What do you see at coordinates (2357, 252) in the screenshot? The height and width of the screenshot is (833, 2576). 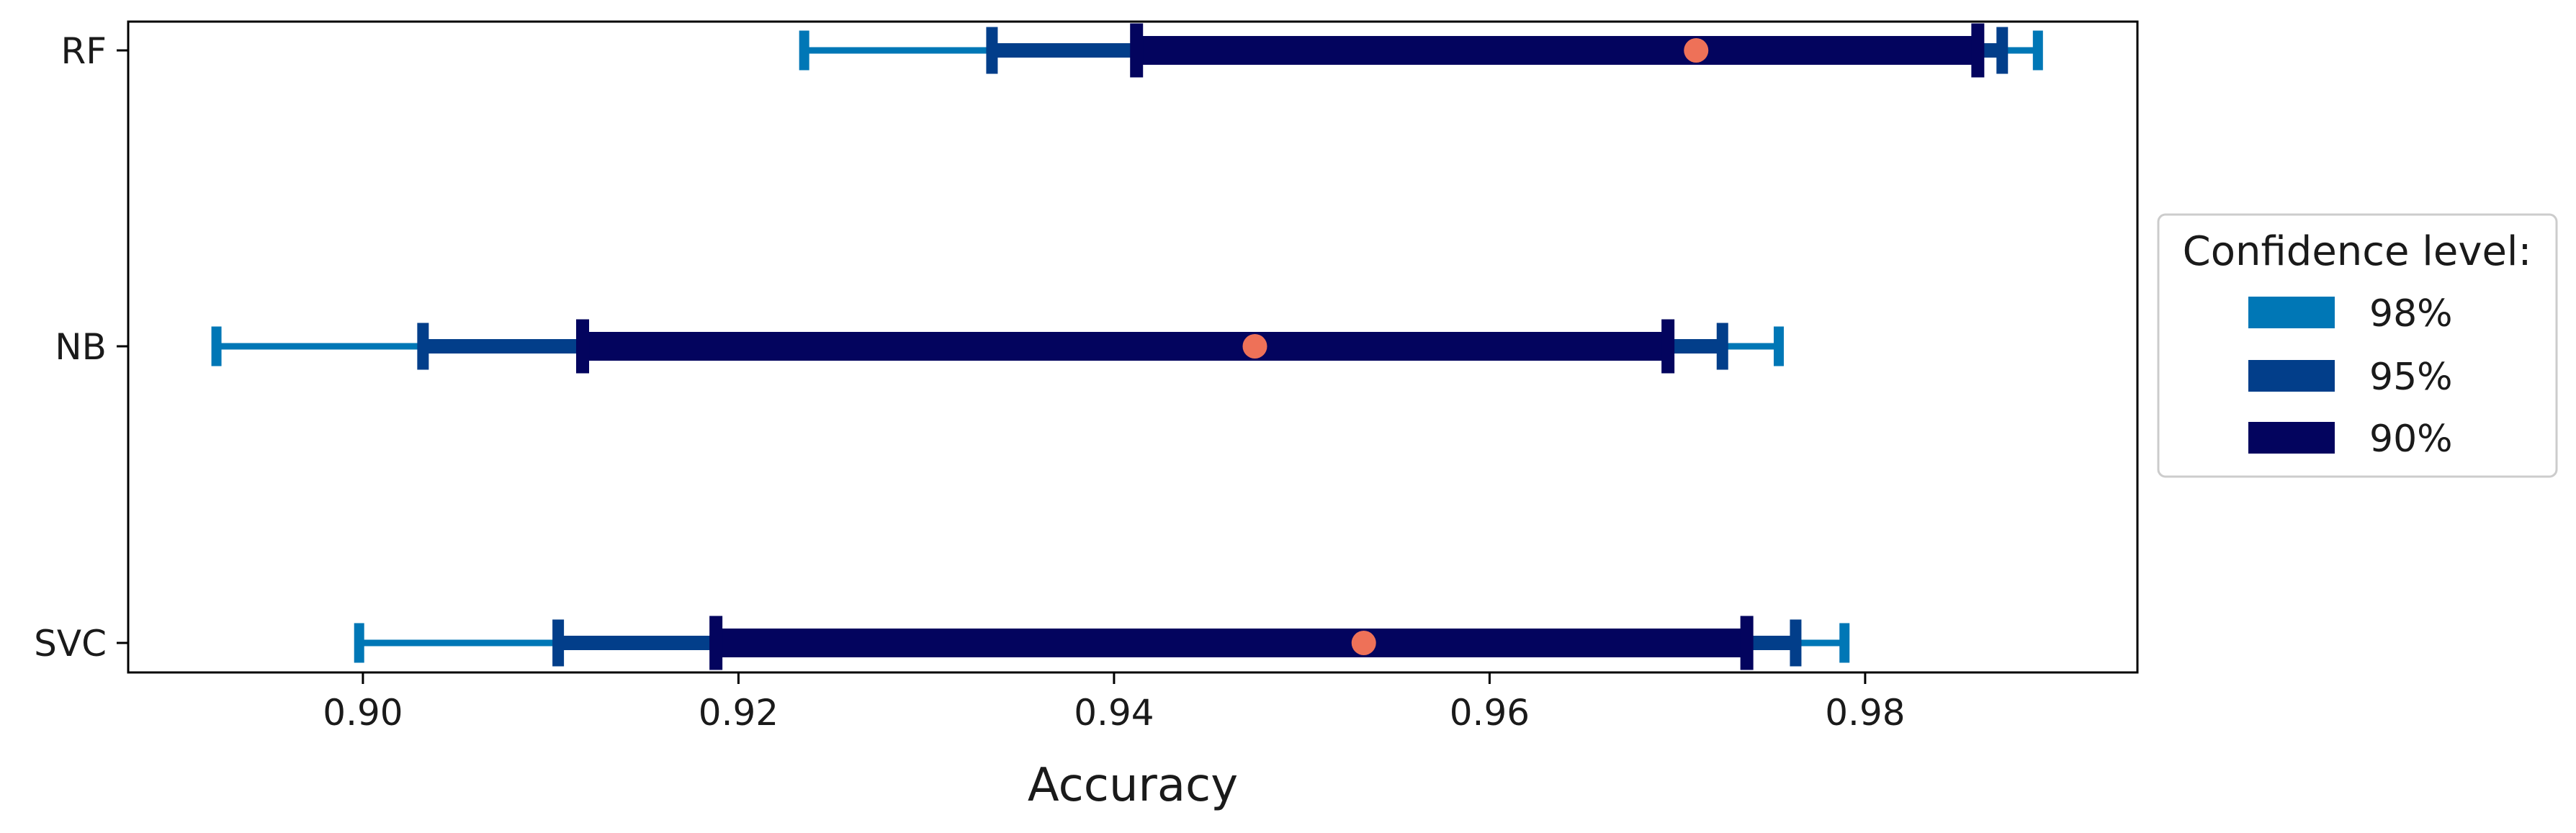 I see `legend-title: Confidence level:` at bounding box center [2357, 252].